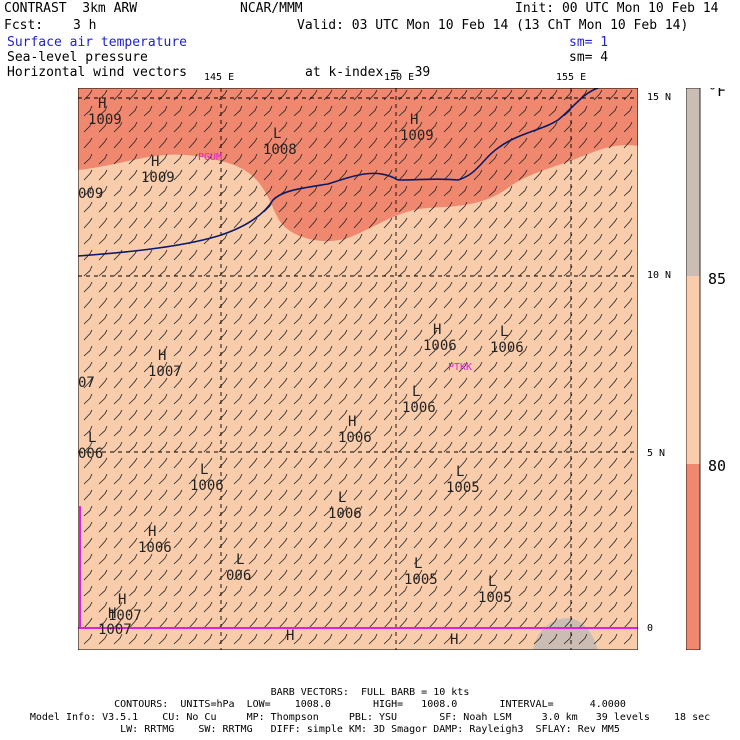 This screenshot has width=740, height=740. Describe the element at coordinates (85, 25) in the screenshot. I see `forecast-value: 3 h` at that location.